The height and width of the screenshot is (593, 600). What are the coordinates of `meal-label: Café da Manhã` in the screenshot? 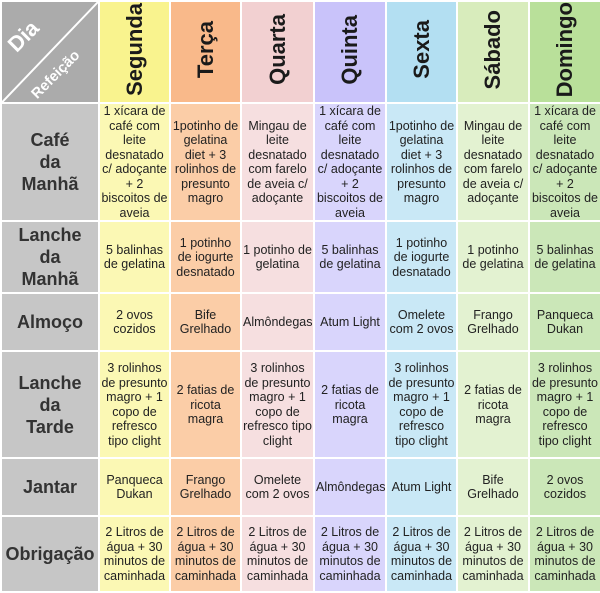 It's located at (50, 162).